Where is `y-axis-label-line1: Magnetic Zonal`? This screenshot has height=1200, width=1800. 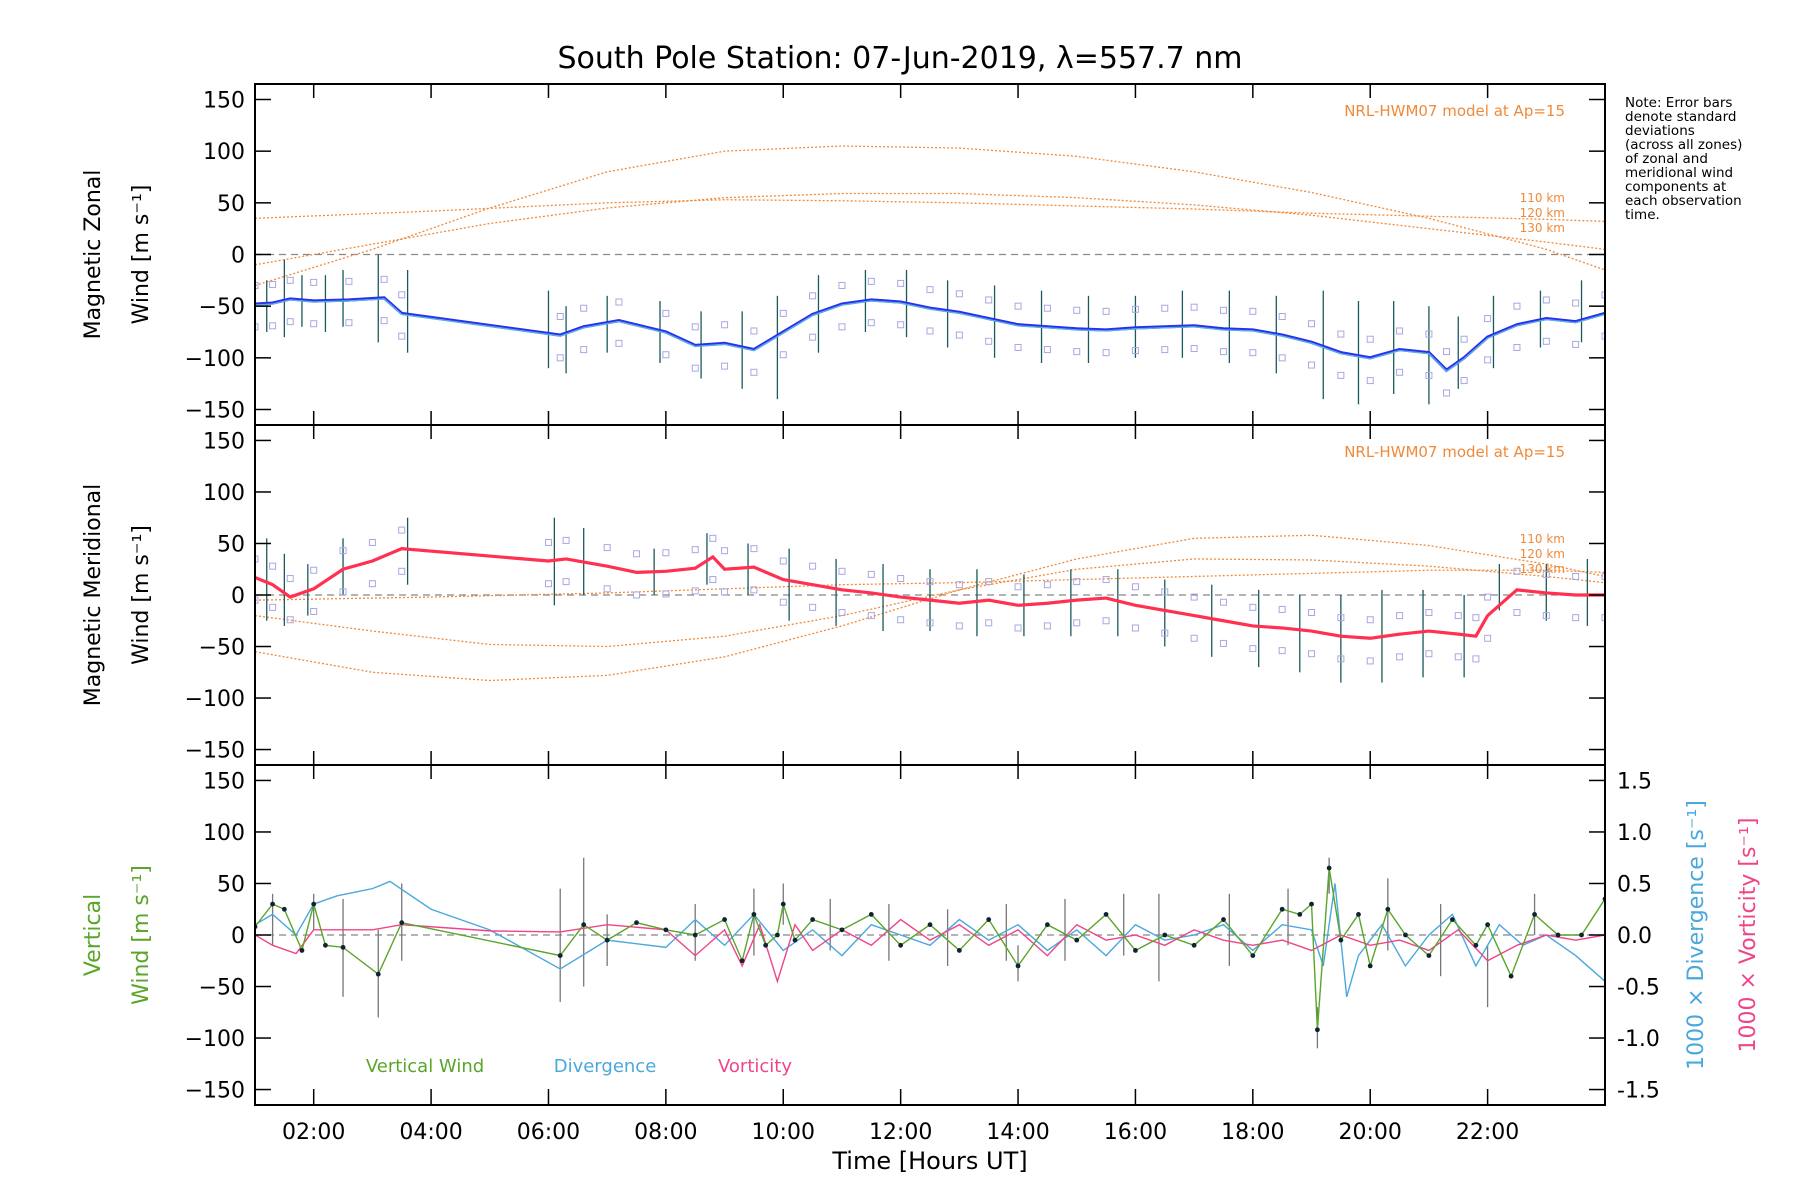 y-axis-label-line1: Magnetic Zonal is located at coordinates (93, 255).